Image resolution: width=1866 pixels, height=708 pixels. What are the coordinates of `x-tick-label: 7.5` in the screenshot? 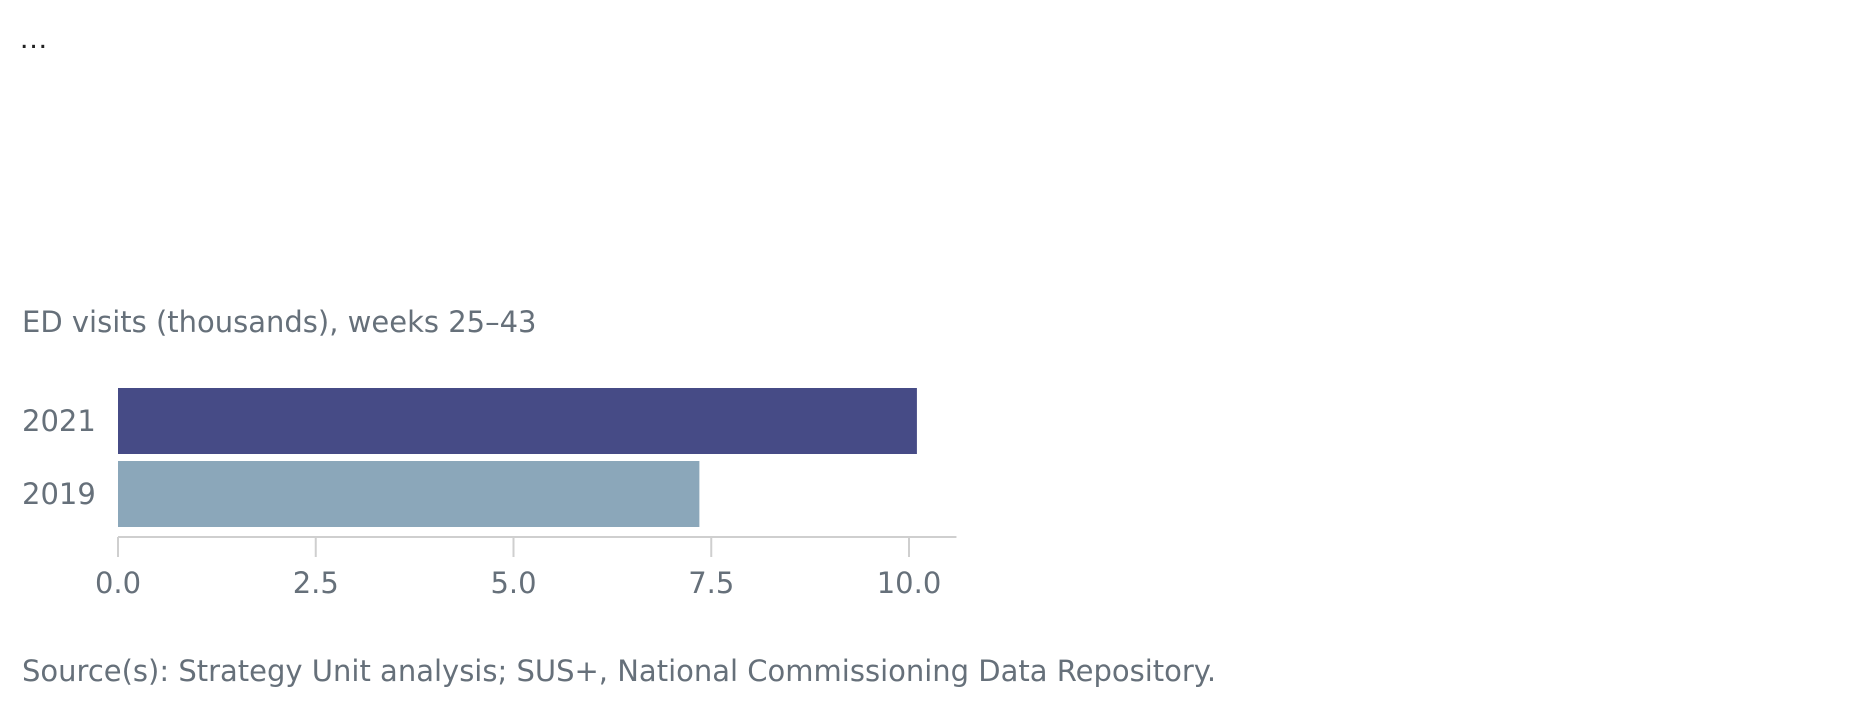 It's located at (711, 583).